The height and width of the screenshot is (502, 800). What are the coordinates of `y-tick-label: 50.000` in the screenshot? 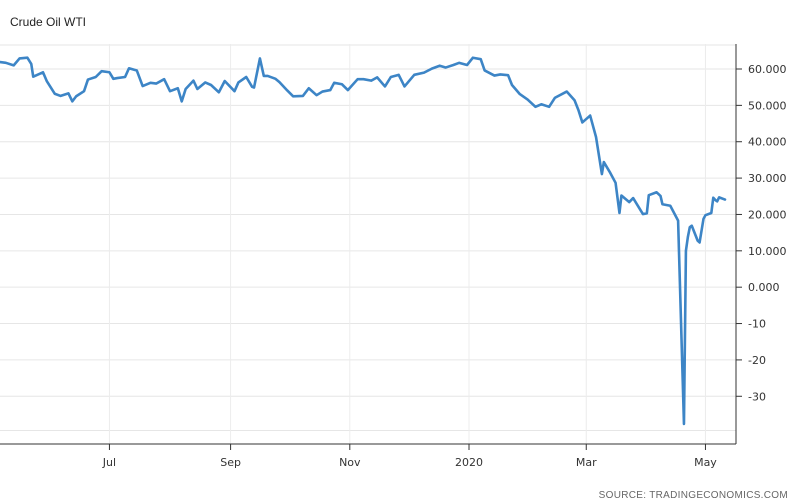 It's located at (767, 105).